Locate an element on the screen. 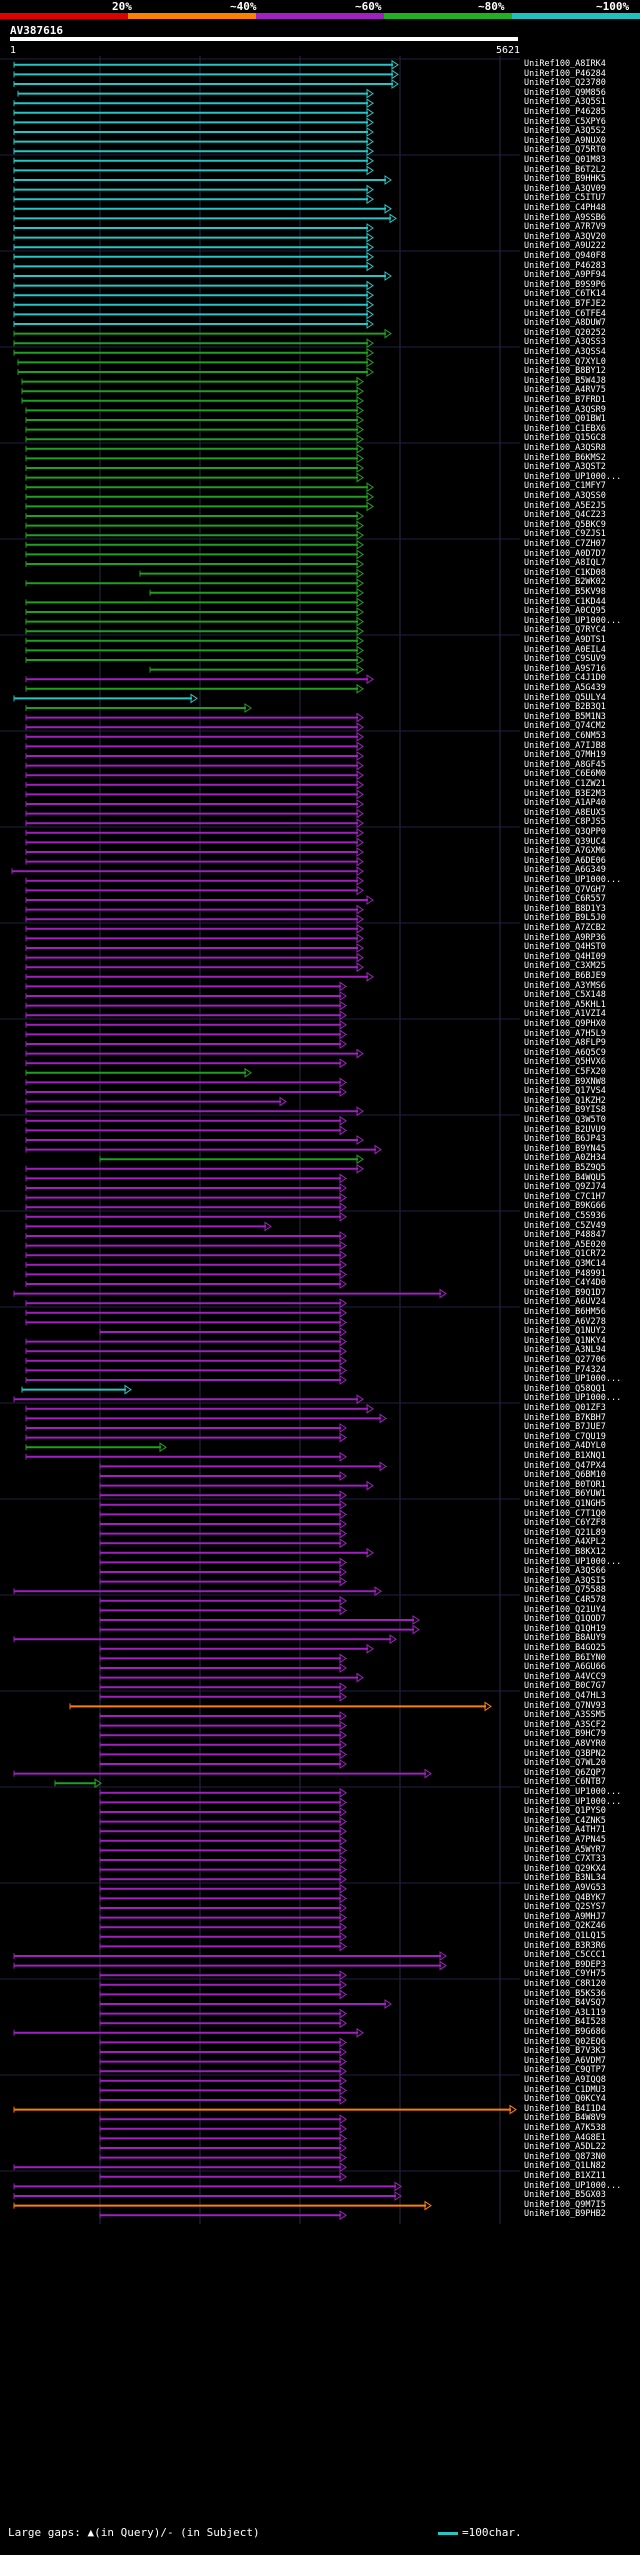 The image size is (640, 2555). hit-label: UniRef100_Q1LN82 is located at coordinates (565, 2166).